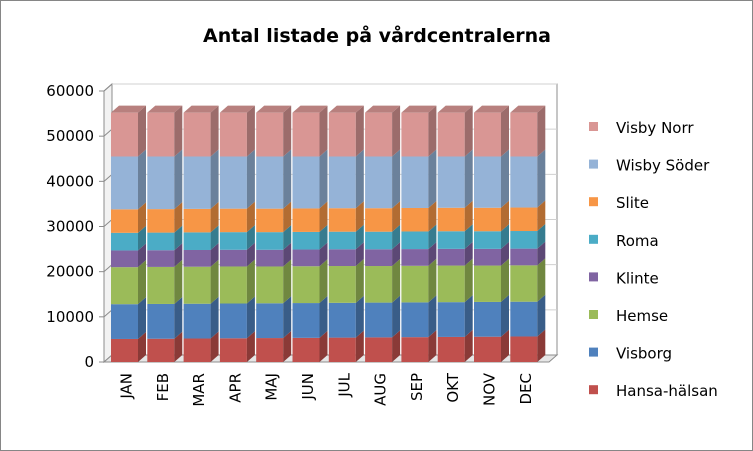 The image size is (753, 451). Describe the element at coordinates (326, 389) in the screenshot. I see `x-axis-ticks: JAN FEB MAR APR MAJ JUN JUL AUG SEP OKT NOV DEC` at that location.